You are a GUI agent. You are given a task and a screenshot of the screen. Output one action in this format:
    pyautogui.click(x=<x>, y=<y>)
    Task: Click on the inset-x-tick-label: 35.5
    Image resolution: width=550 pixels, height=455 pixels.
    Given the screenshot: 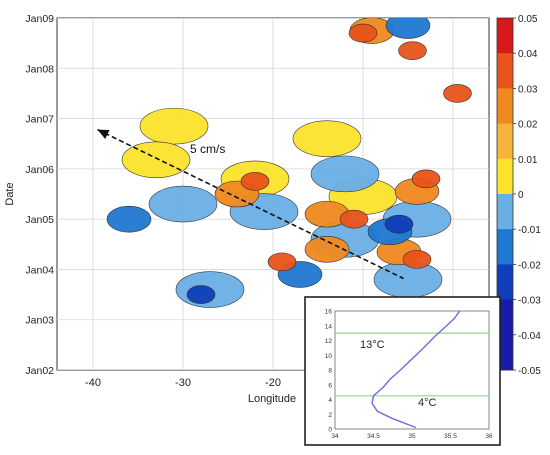 What is the action you would take?
    pyautogui.click(x=450, y=436)
    